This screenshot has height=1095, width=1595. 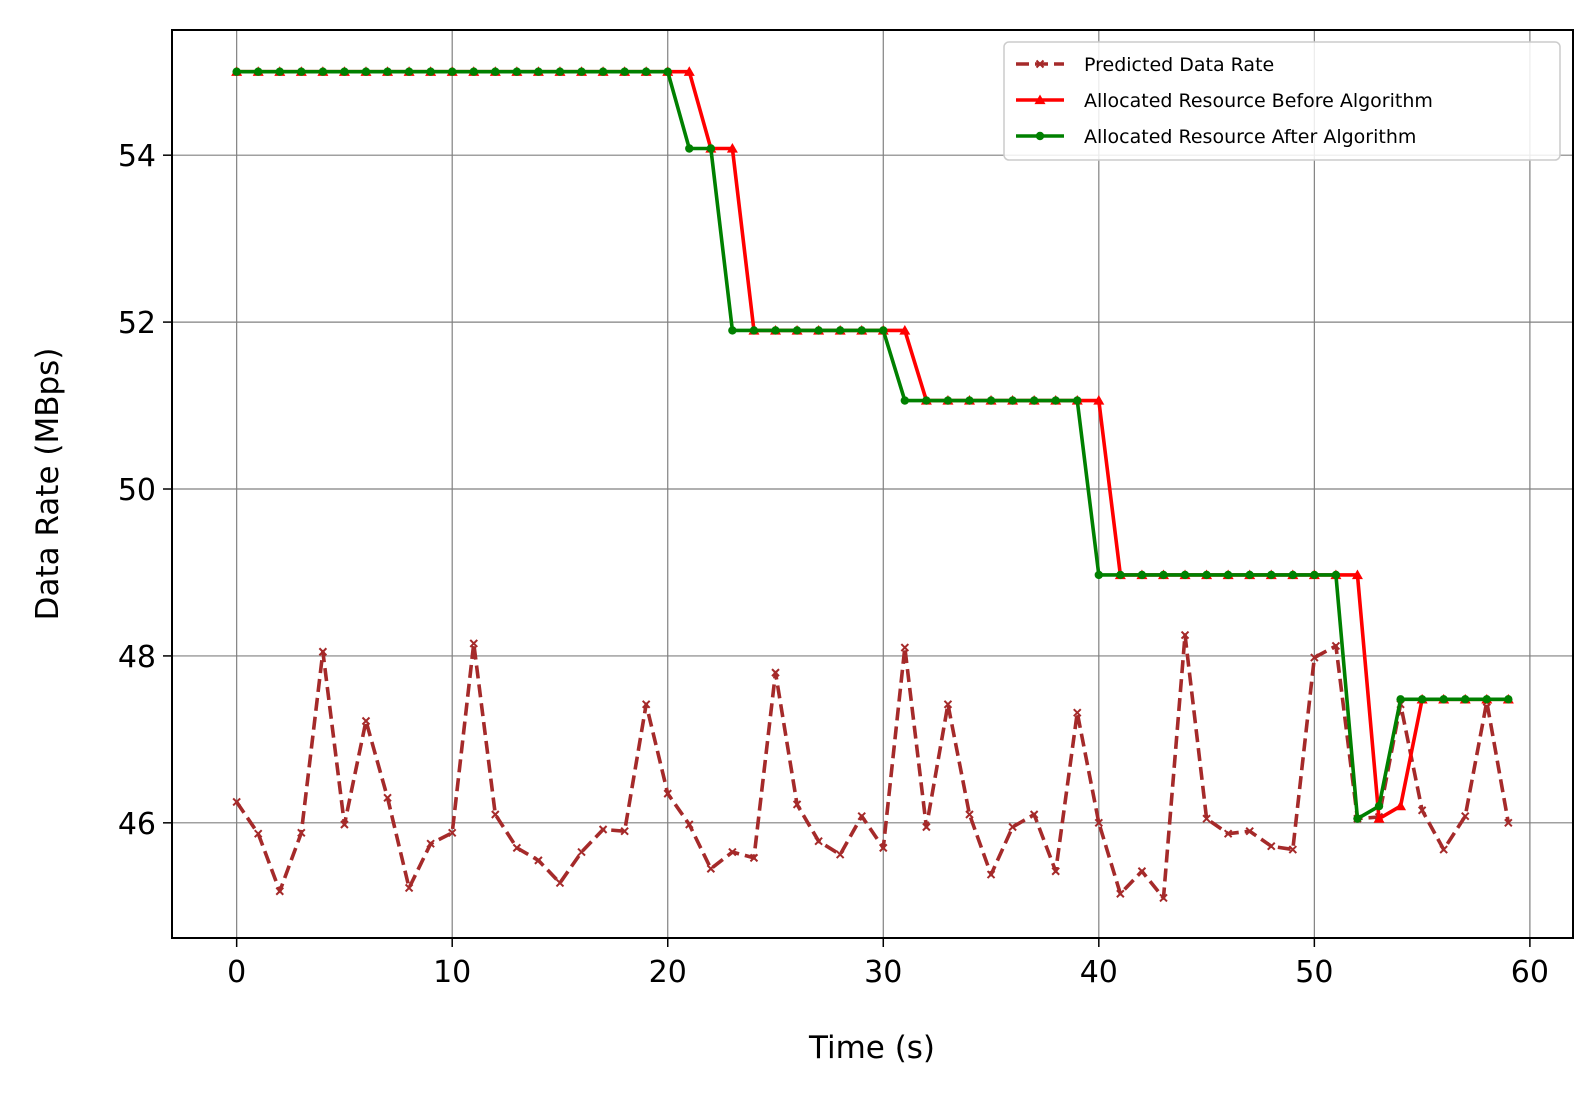 I want to click on x-tick-label: 20, so click(x=668, y=972).